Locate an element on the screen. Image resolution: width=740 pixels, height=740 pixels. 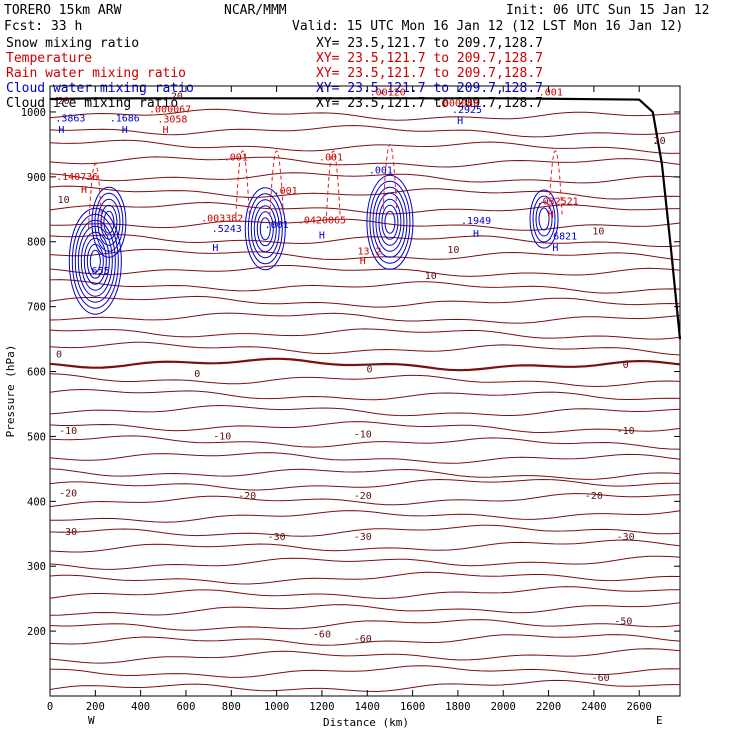
maximum-label: .1949 is located at coordinates (476, 221).